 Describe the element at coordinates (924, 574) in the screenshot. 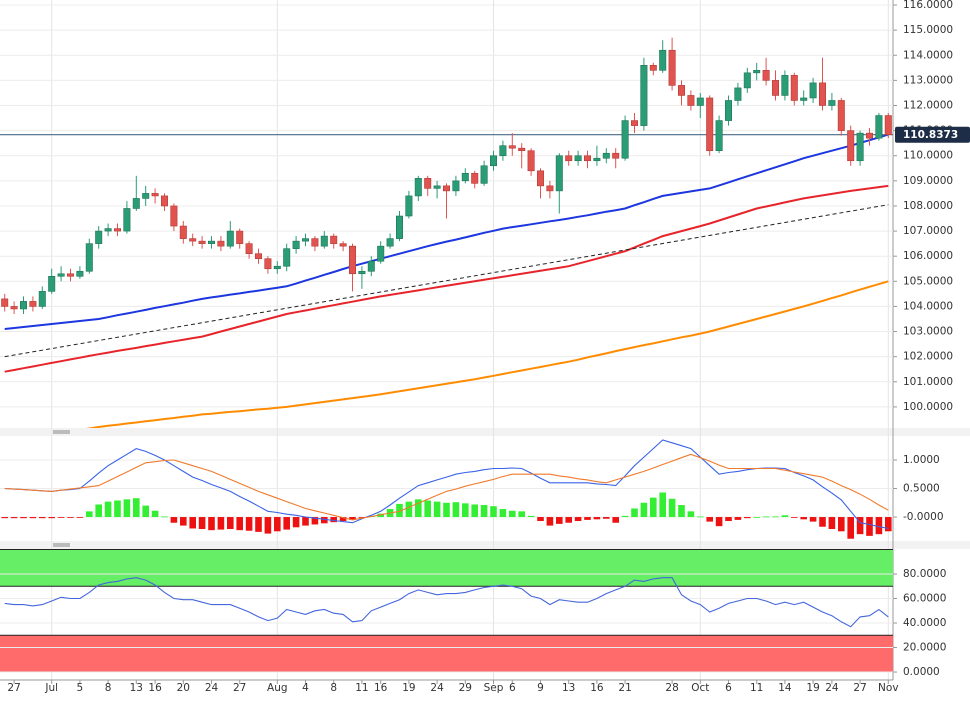

I see `y-tick-label: 80.0000` at that location.